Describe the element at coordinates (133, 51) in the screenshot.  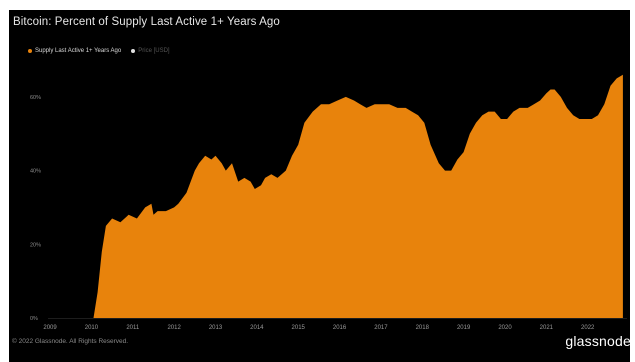
I see `legend-swatch-price` at that location.